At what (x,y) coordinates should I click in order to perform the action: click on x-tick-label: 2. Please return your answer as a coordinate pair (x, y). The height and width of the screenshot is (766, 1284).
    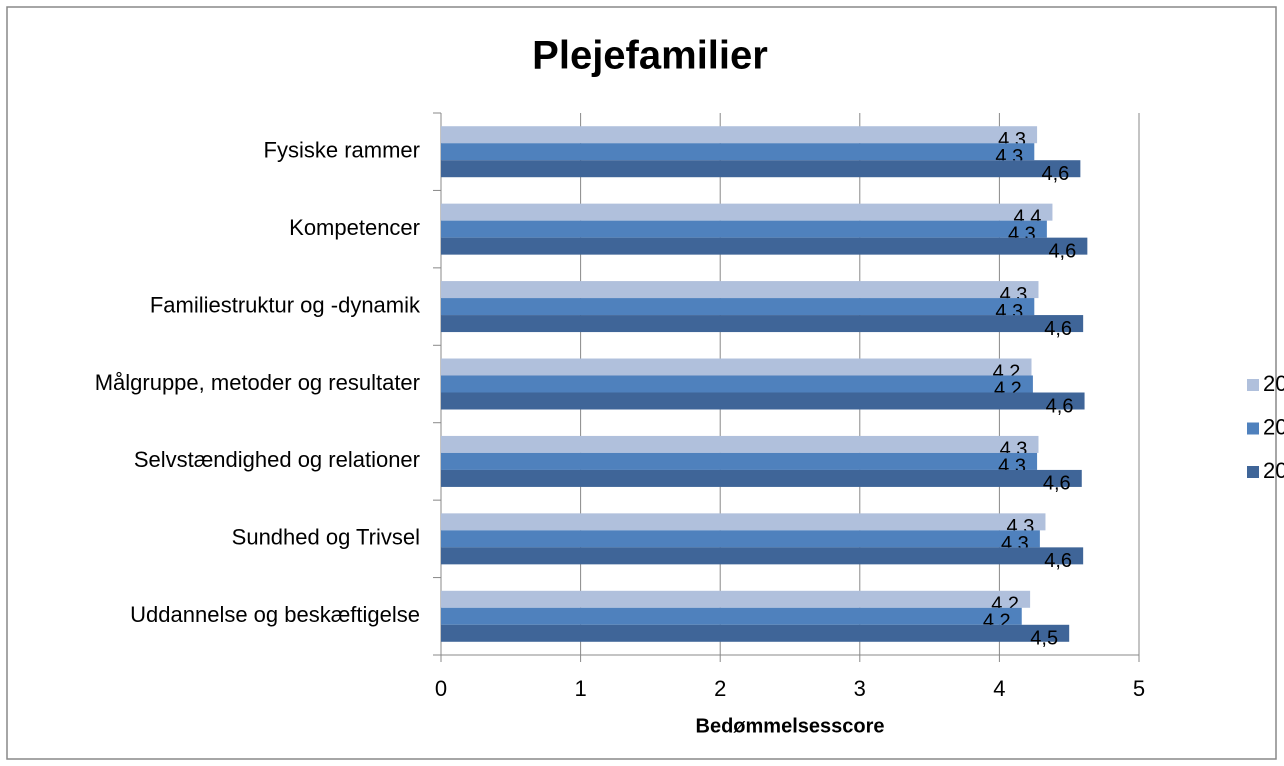
    Looking at the image, I should click on (720, 688).